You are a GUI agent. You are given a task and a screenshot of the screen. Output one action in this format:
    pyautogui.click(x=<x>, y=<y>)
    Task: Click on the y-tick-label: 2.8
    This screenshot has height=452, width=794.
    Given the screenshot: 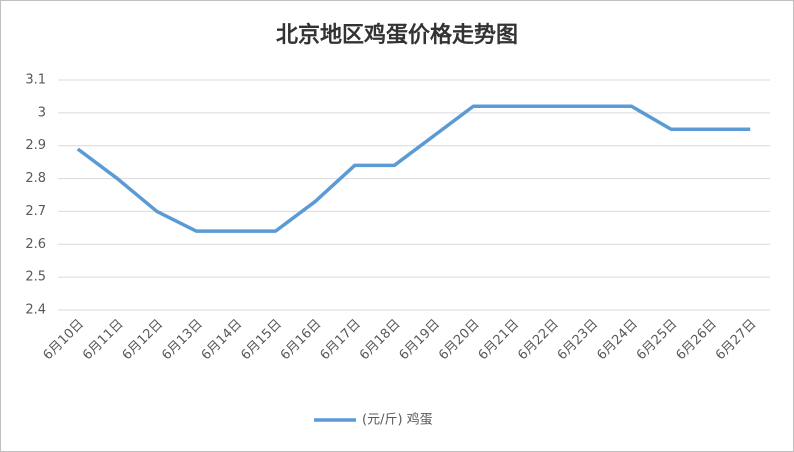 What is the action you would take?
    pyautogui.click(x=35, y=178)
    